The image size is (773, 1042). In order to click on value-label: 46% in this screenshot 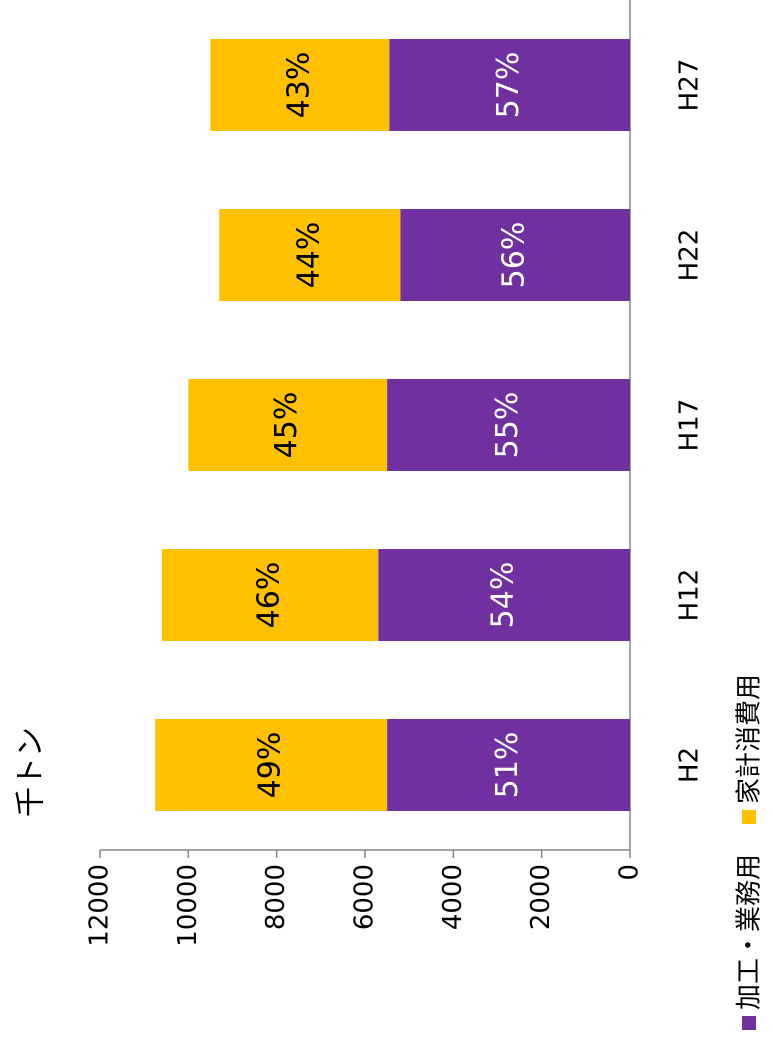, I will do `click(269, 595)`.